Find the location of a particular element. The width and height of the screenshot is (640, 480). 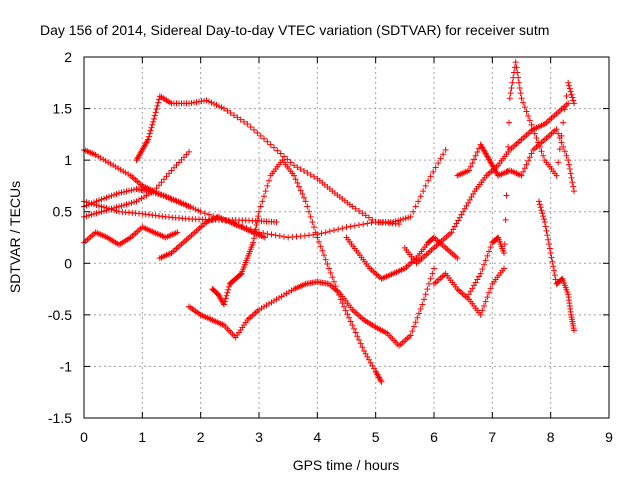

series-sat-n is located at coordinates (515, 160).